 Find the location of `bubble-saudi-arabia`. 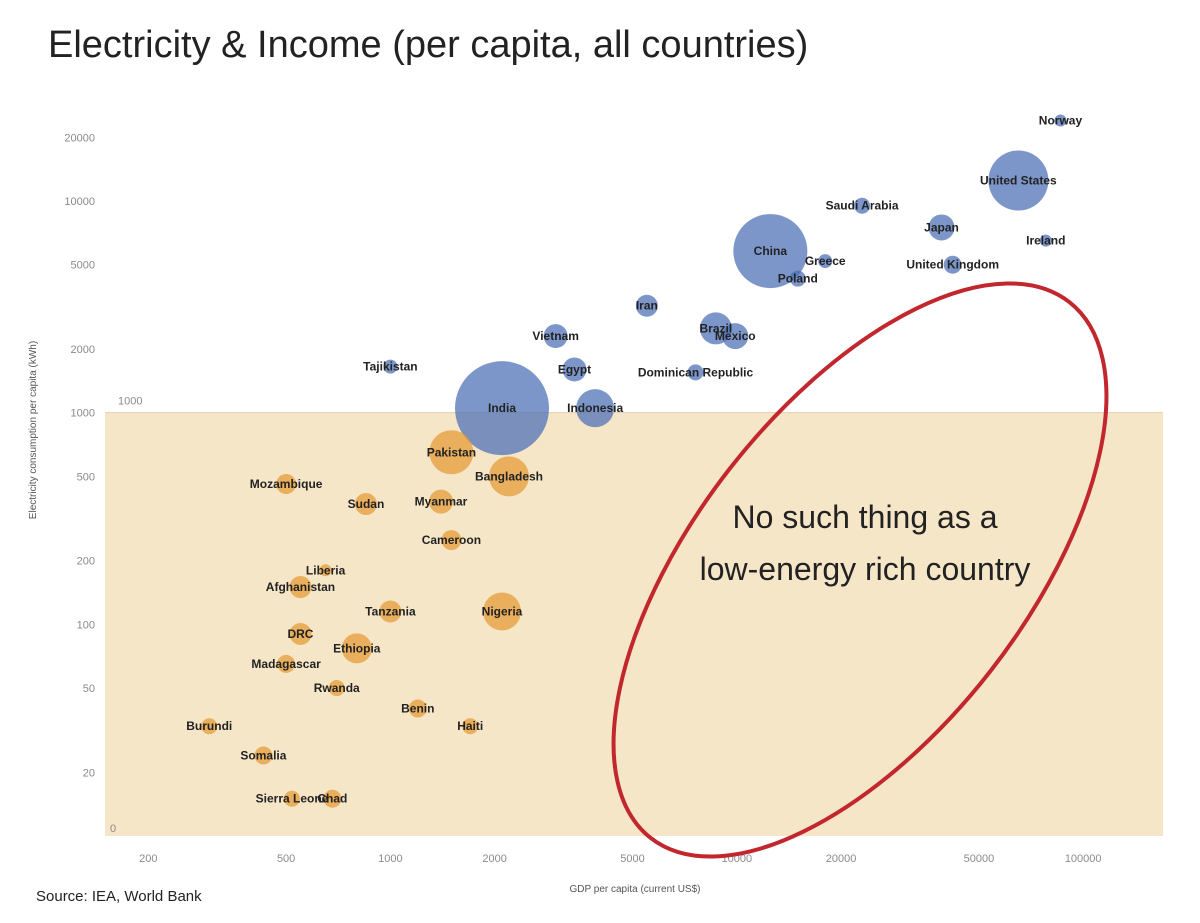

bubble-saudi-arabia is located at coordinates (862, 205).